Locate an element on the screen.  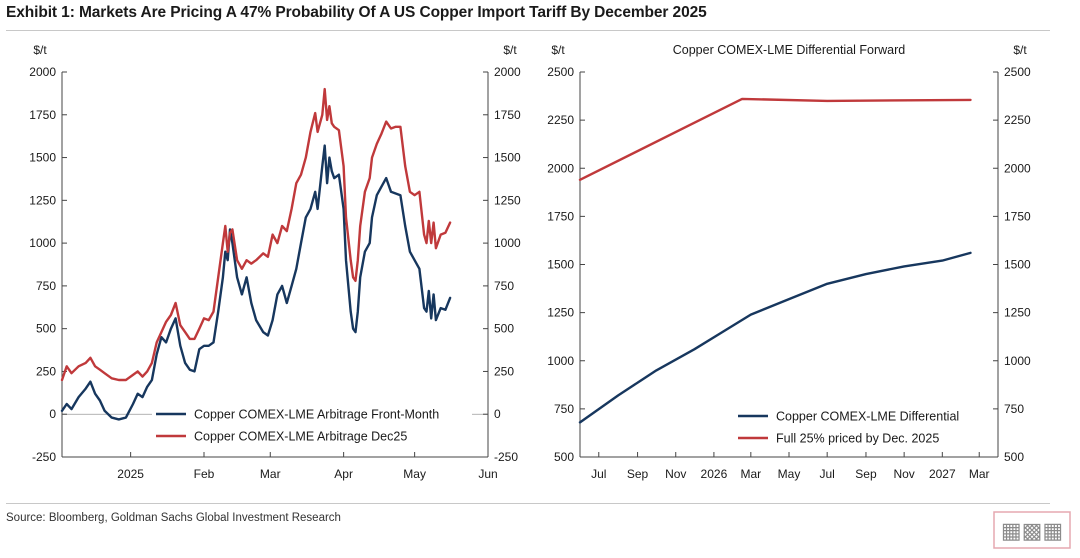
fwd-ytick-label-left: 750 is located at coordinates (564, 409).